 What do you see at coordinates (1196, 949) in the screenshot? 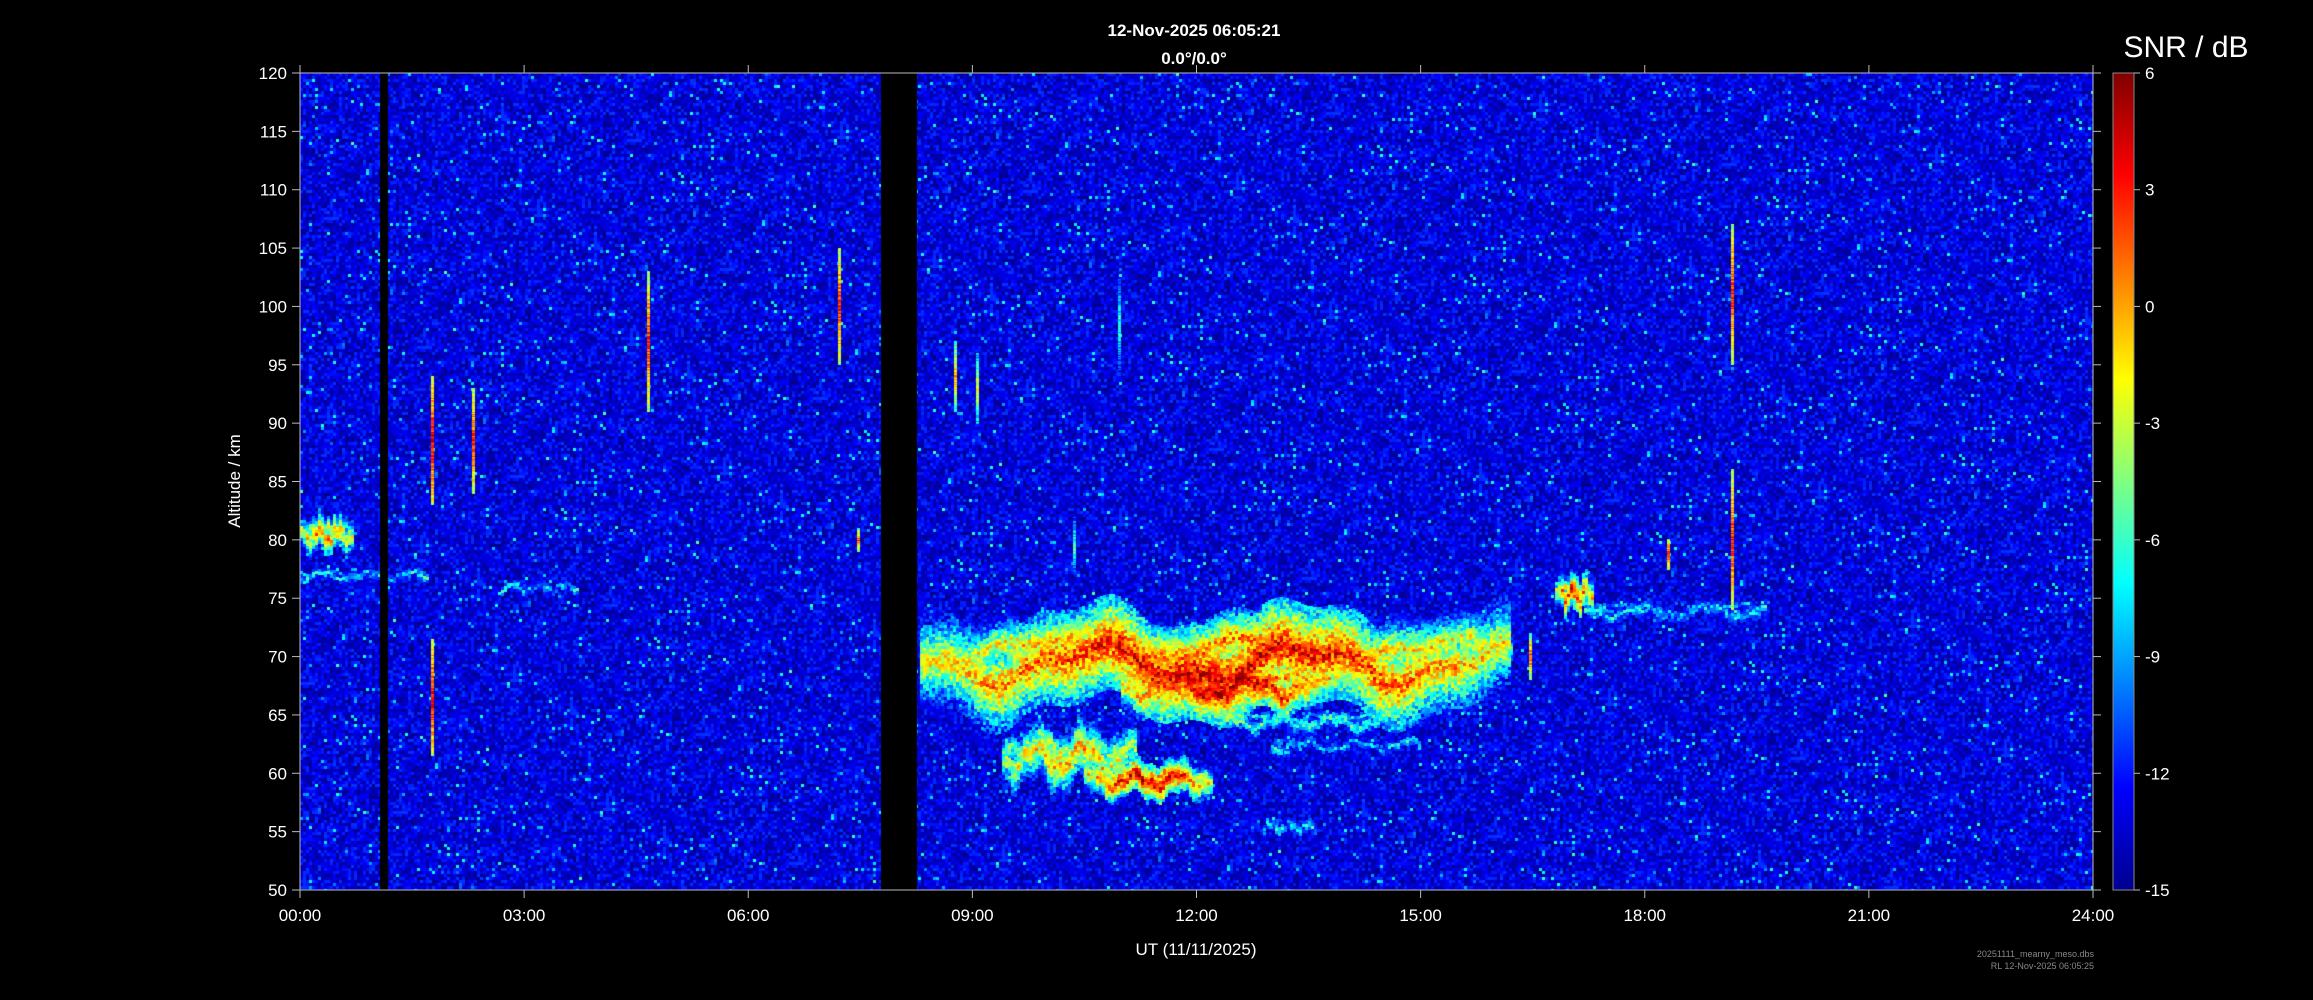
I see `x-axis-label: UT (11/11/2025)` at bounding box center [1196, 949].